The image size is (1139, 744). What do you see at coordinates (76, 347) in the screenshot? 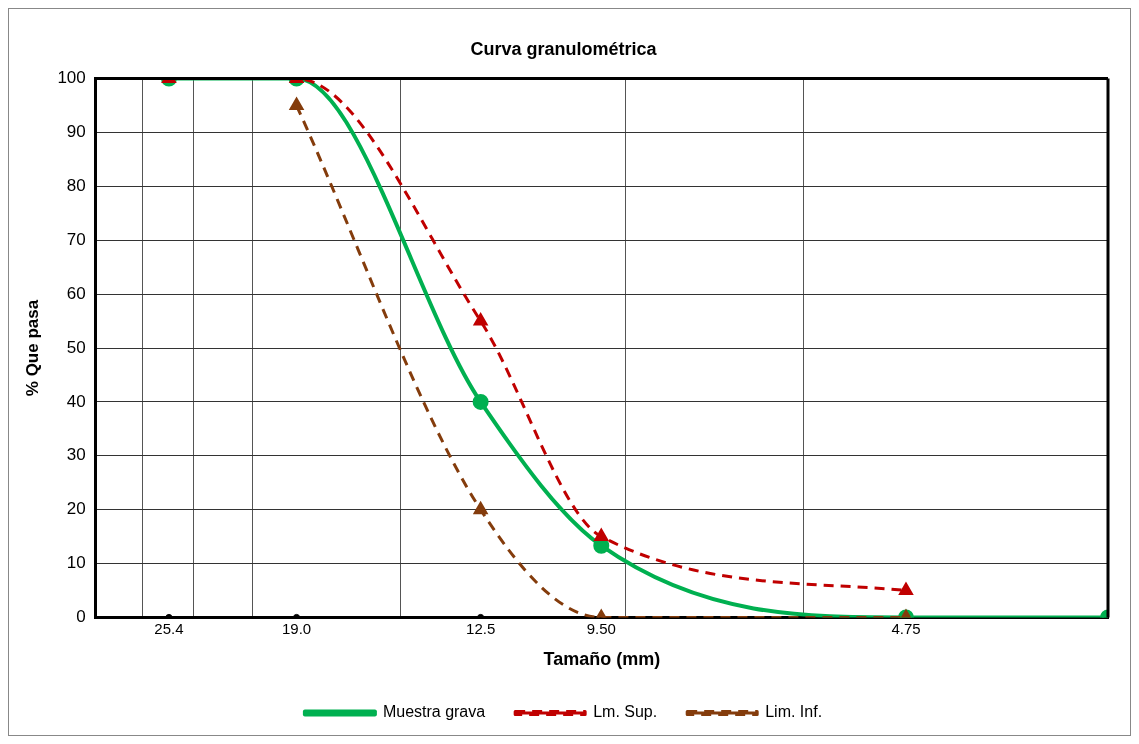
I see `y-tick-label: 50` at bounding box center [76, 347].